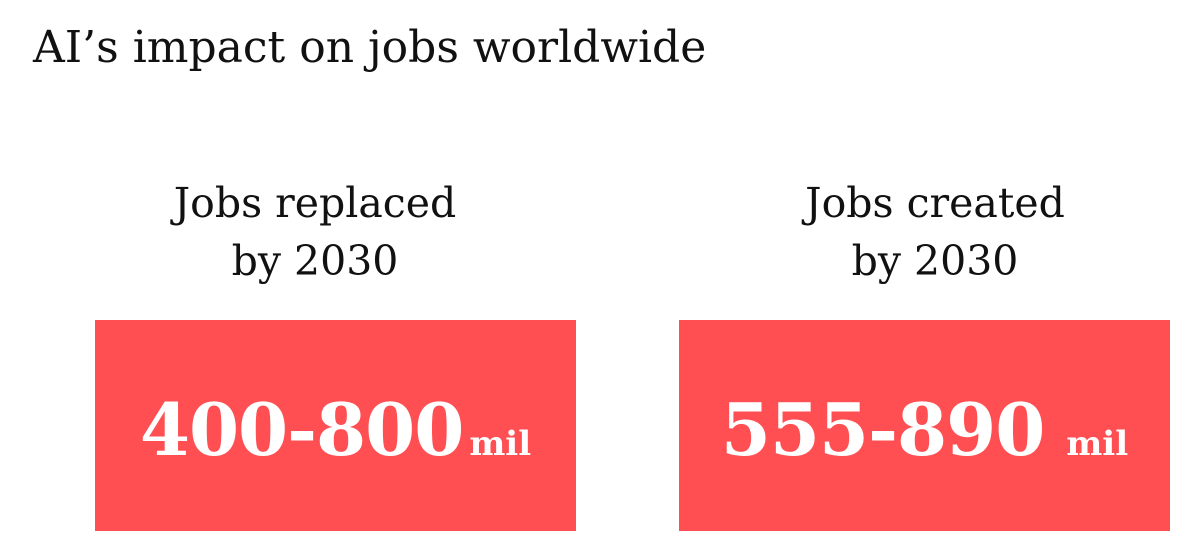 The height and width of the screenshot is (550, 1192). I want to click on jobs-created-value: 555-890, so click(882, 429).